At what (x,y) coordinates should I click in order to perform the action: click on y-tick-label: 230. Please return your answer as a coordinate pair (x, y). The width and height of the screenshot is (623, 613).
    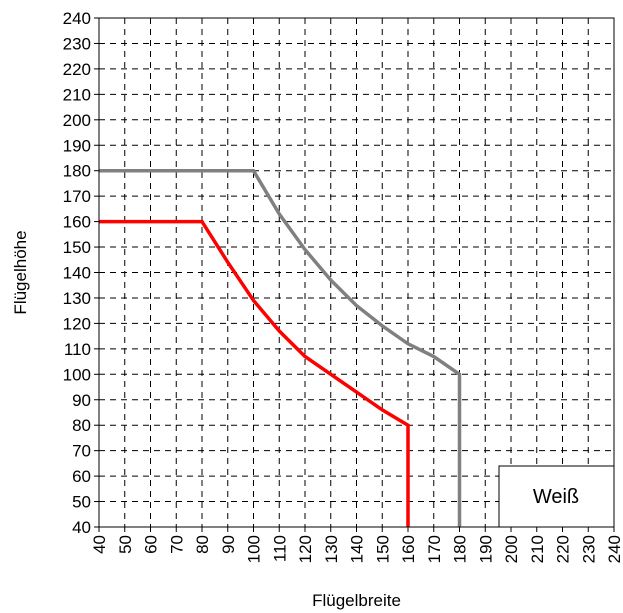
    Looking at the image, I should click on (77, 43).